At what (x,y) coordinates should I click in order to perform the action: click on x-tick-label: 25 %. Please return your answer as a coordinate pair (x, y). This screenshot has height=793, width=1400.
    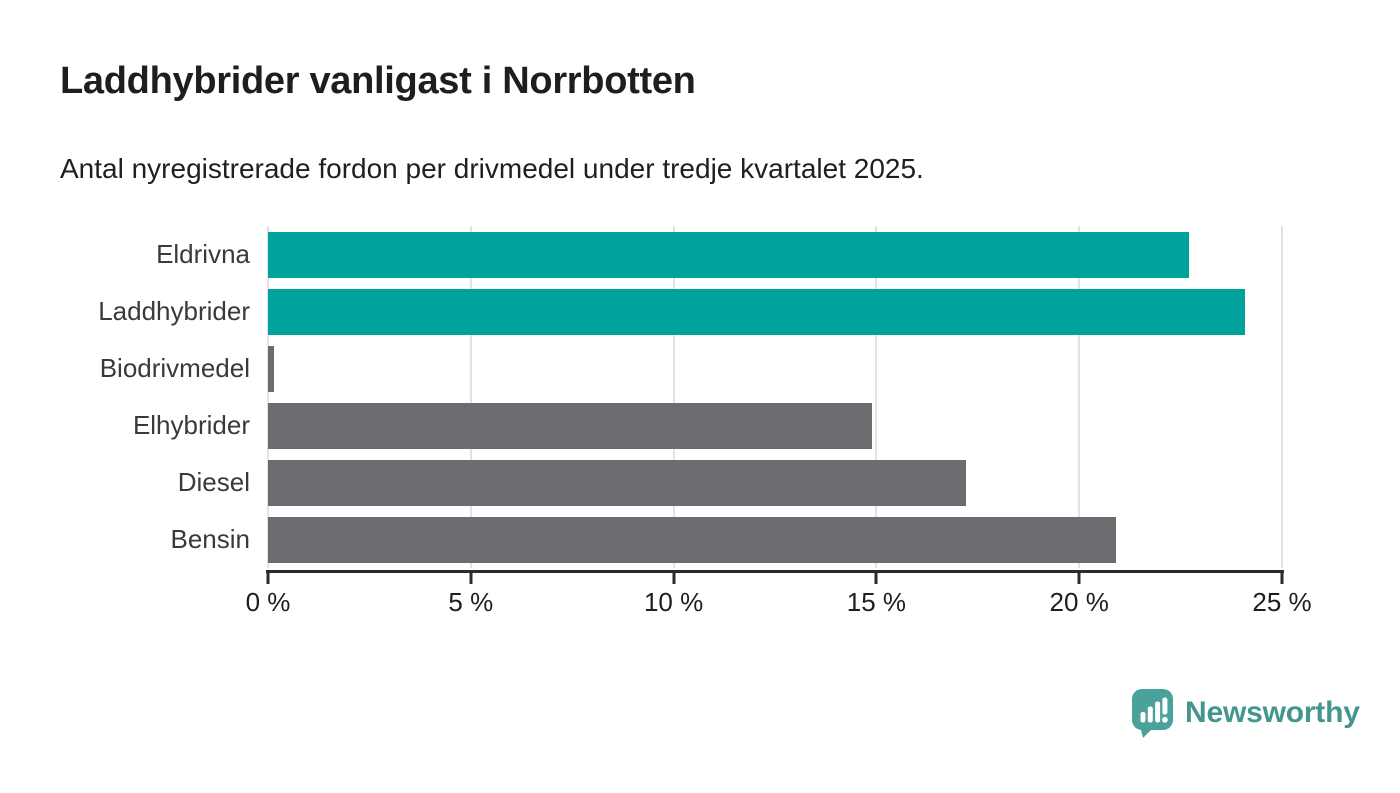
    Looking at the image, I should click on (1282, 602).